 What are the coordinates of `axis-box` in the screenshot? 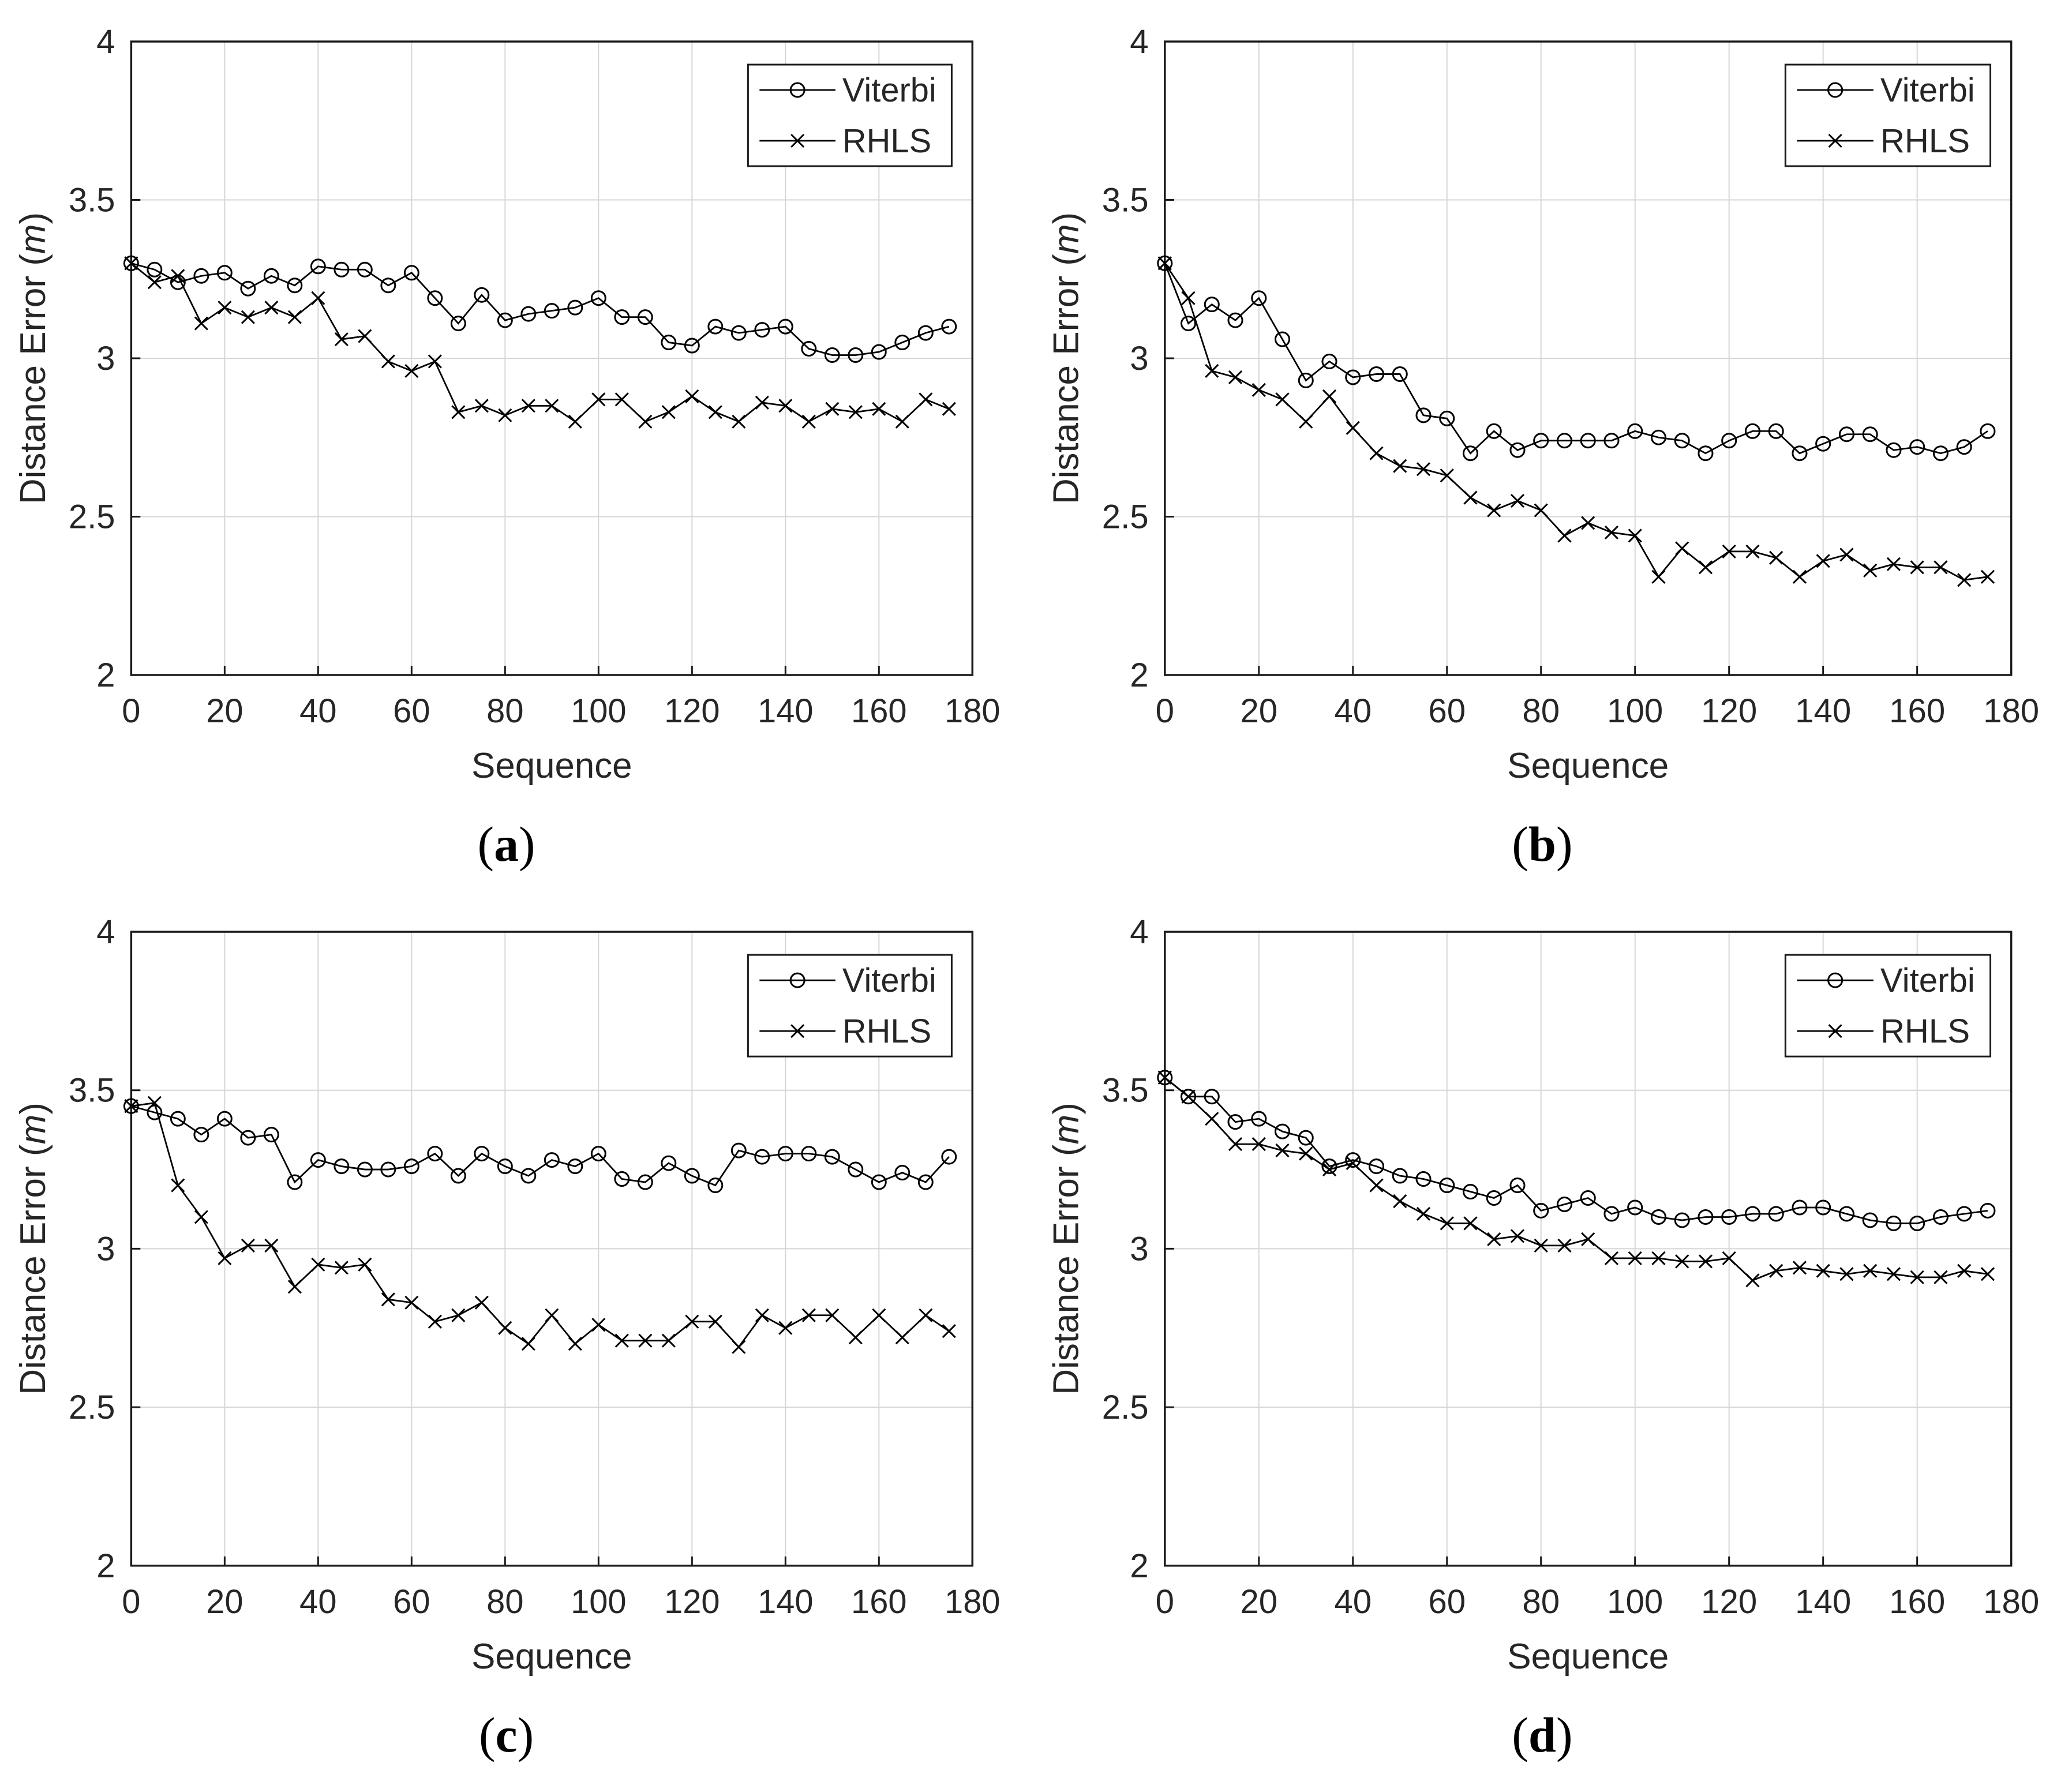 It's located at (1588, 358).